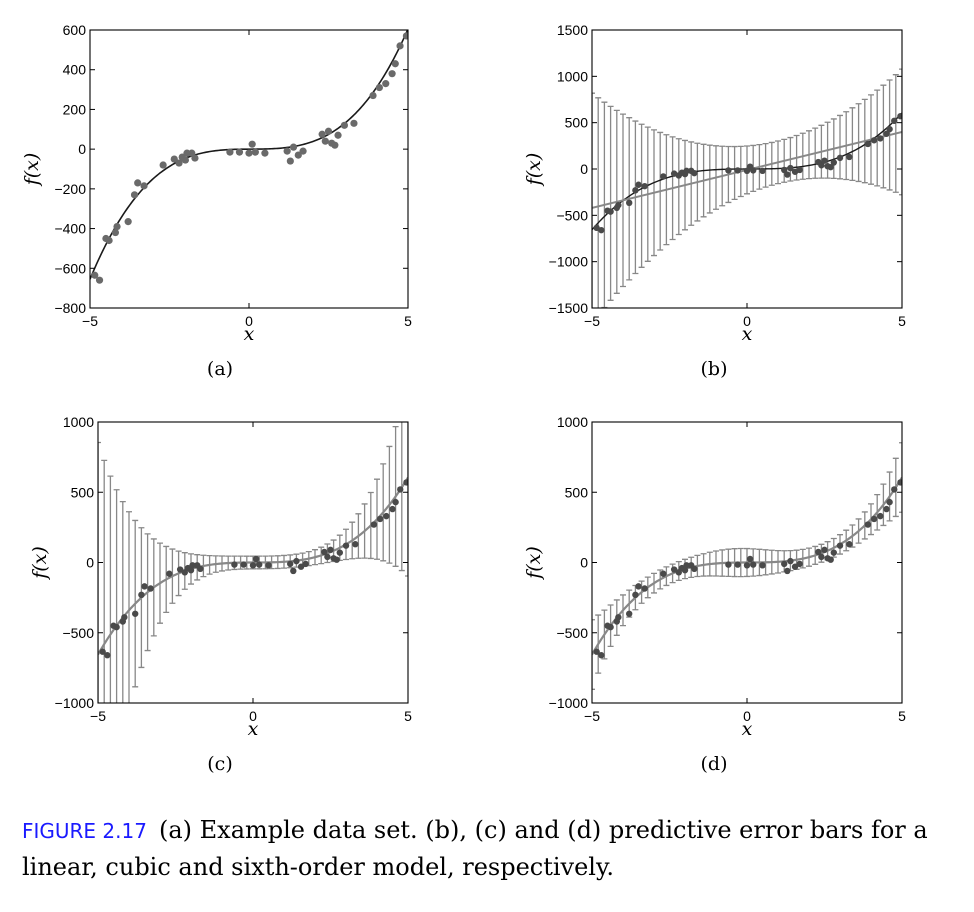 The height and width of the screenshot is (912, 974). I want to click on y-tick-label: −400, so click(70, 229).